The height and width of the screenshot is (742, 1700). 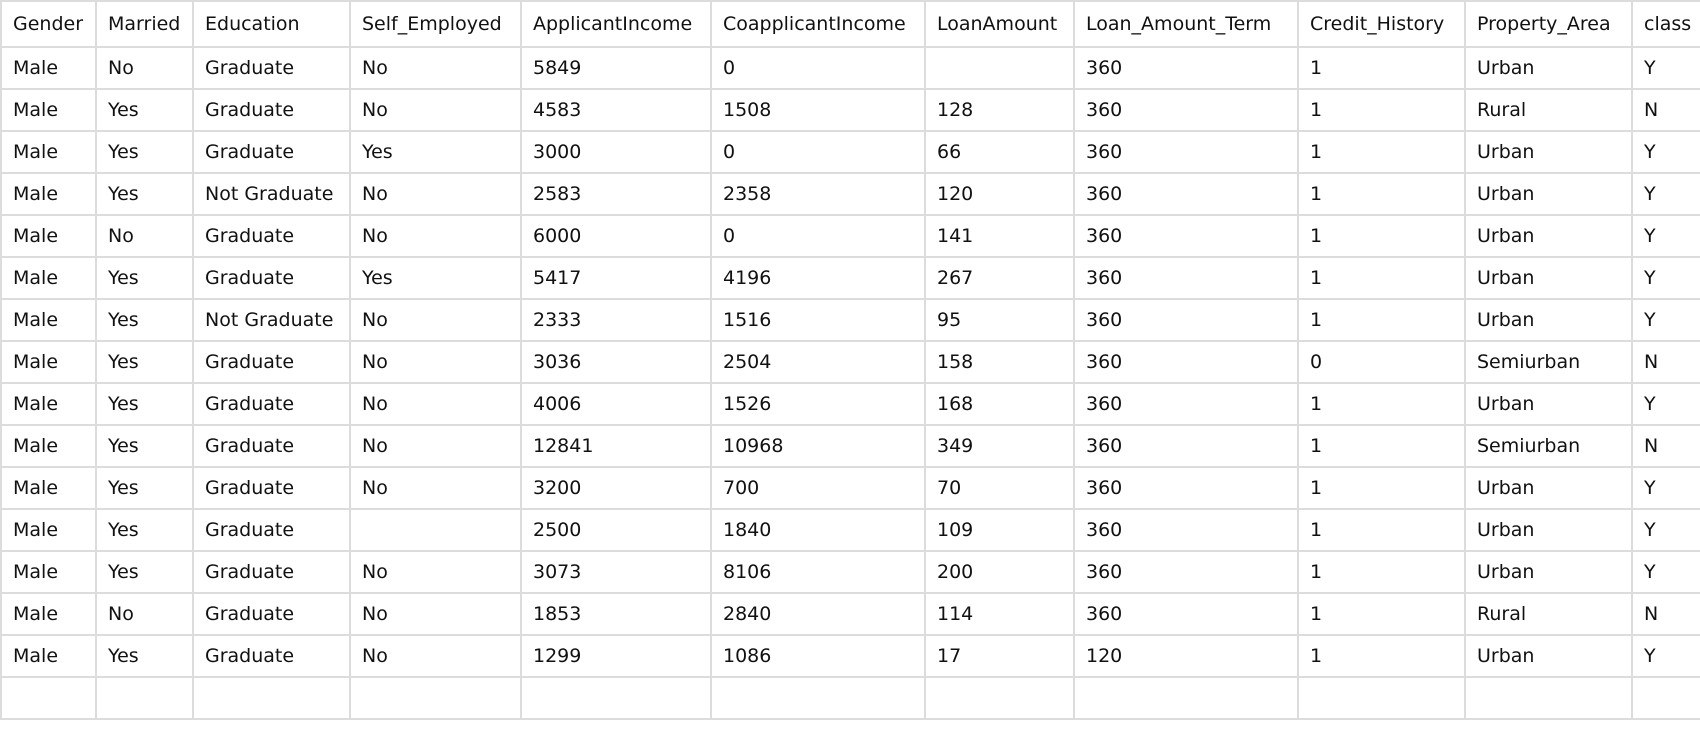 I want to click on table-cell: Not Graduate, so click(x=271, y=194).